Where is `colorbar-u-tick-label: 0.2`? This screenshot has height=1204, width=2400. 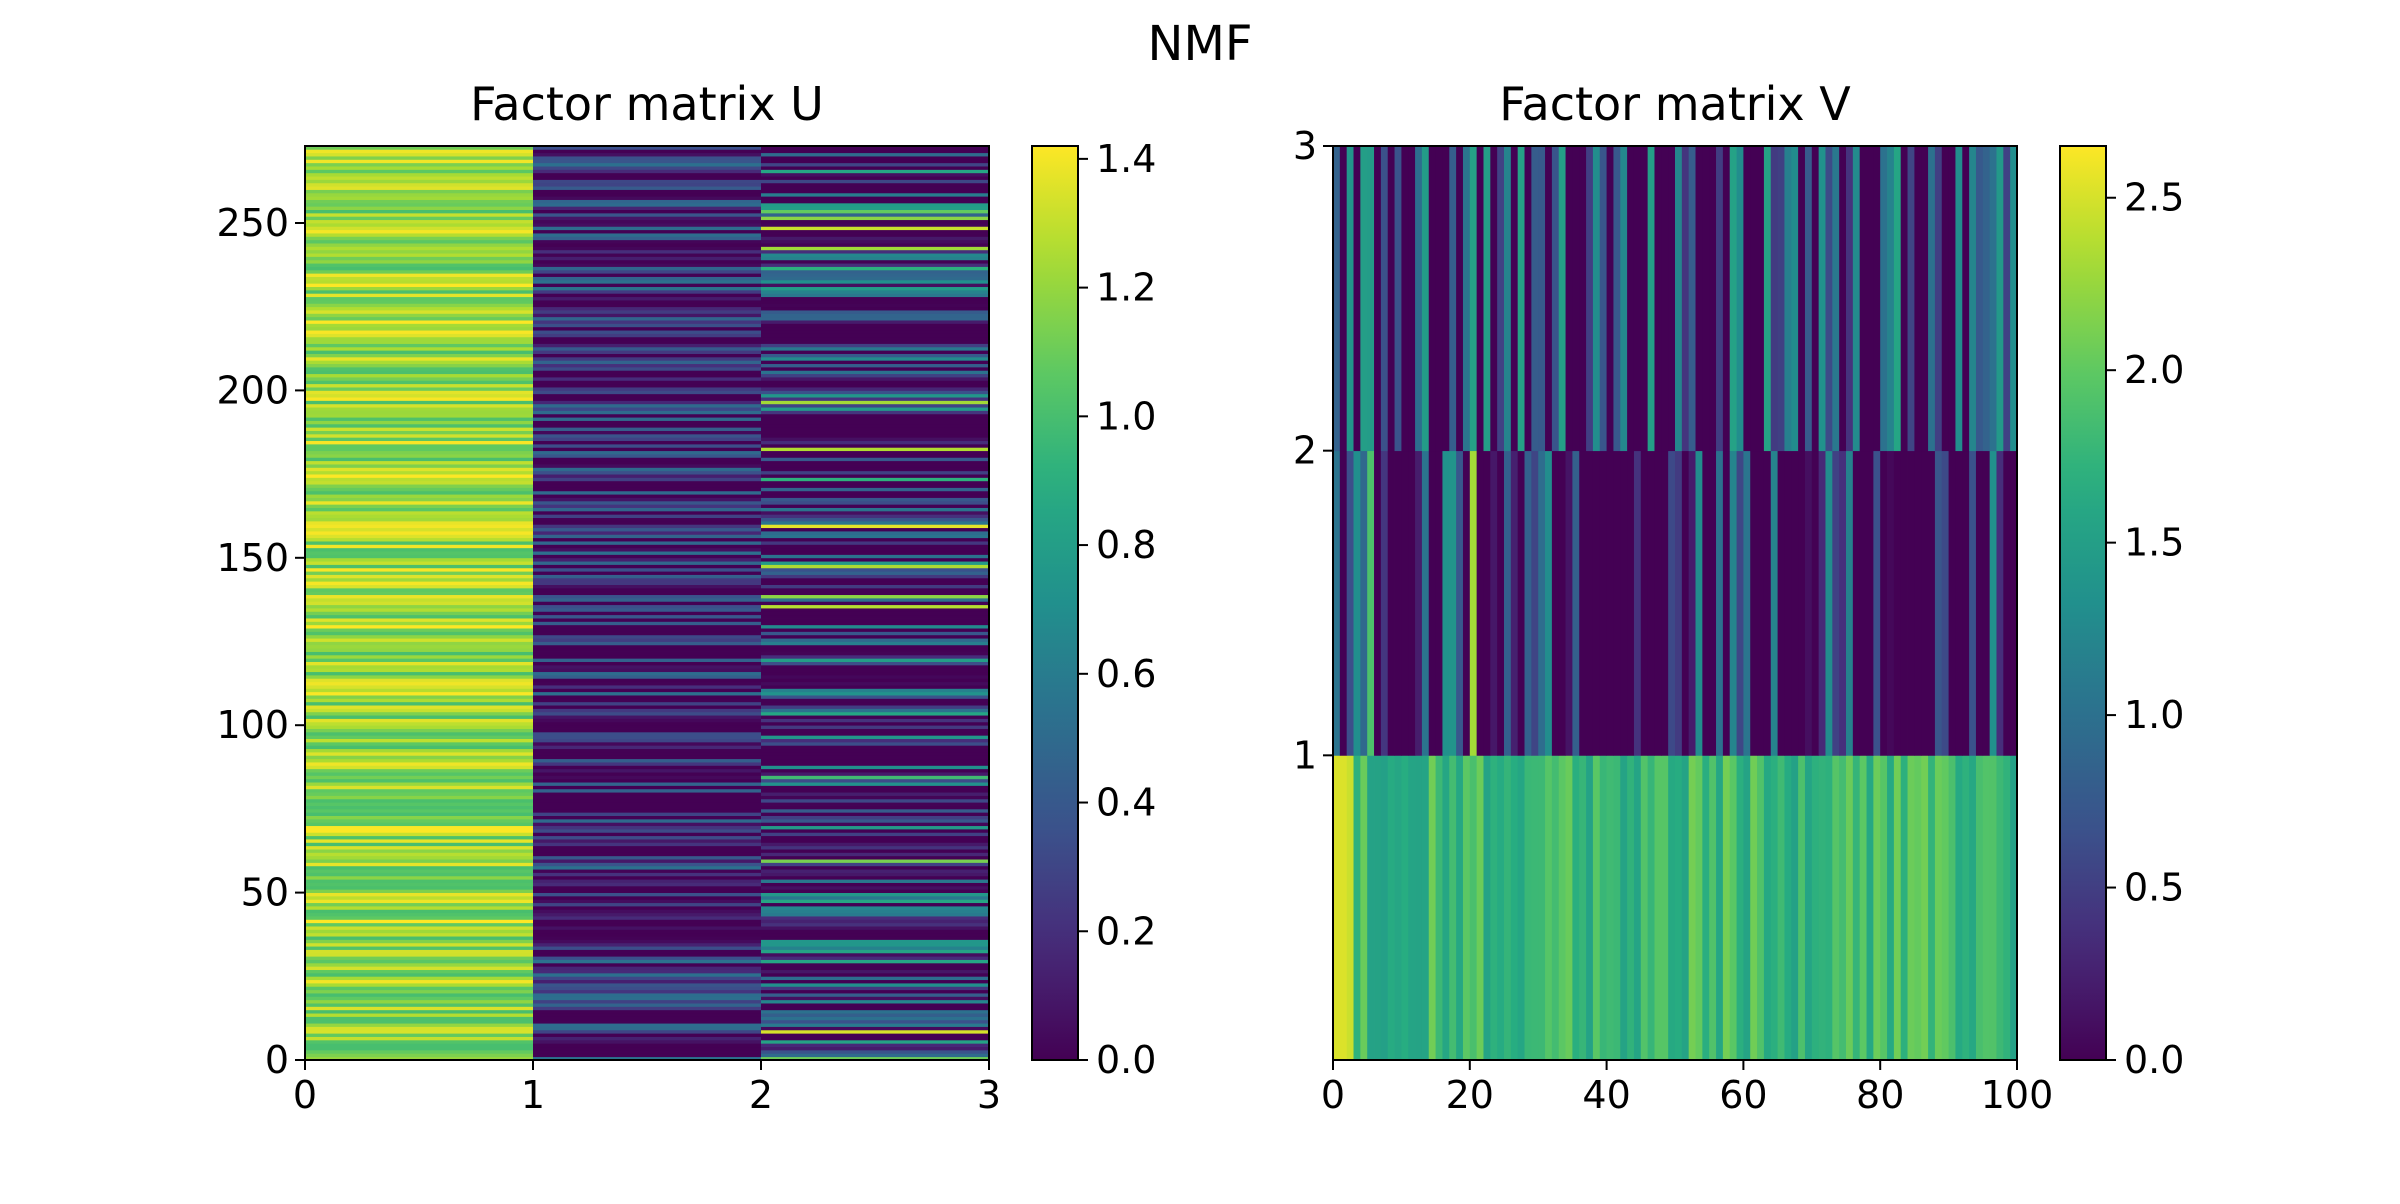
colorbar-u-tick-label: 0.2 is located at coordinates (1126, 931).